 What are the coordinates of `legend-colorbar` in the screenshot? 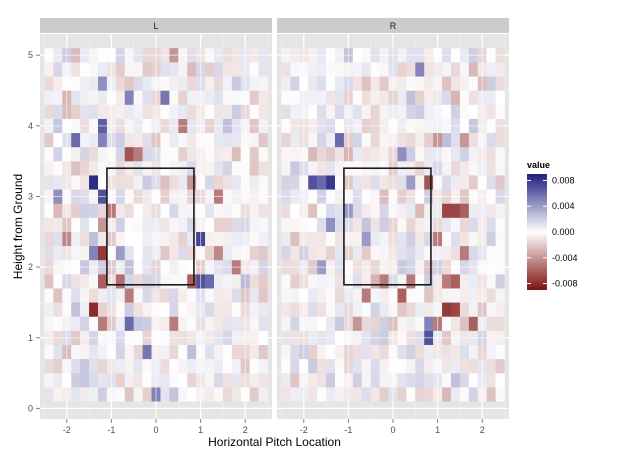 It's located at (537, 232).